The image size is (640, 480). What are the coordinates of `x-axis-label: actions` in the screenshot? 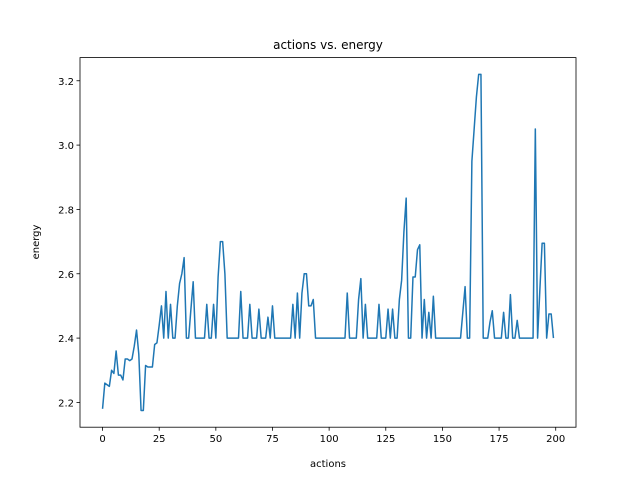 It's located at (328, 464).